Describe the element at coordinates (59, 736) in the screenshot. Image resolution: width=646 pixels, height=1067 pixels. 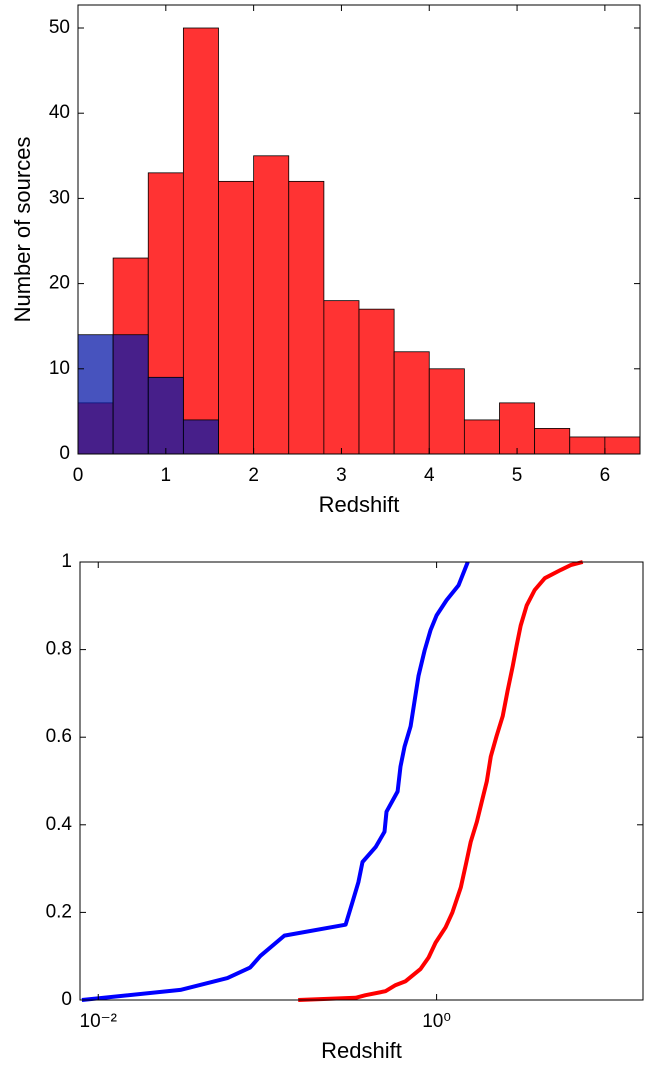
I see `y-tick-label: 0.6` at that location.